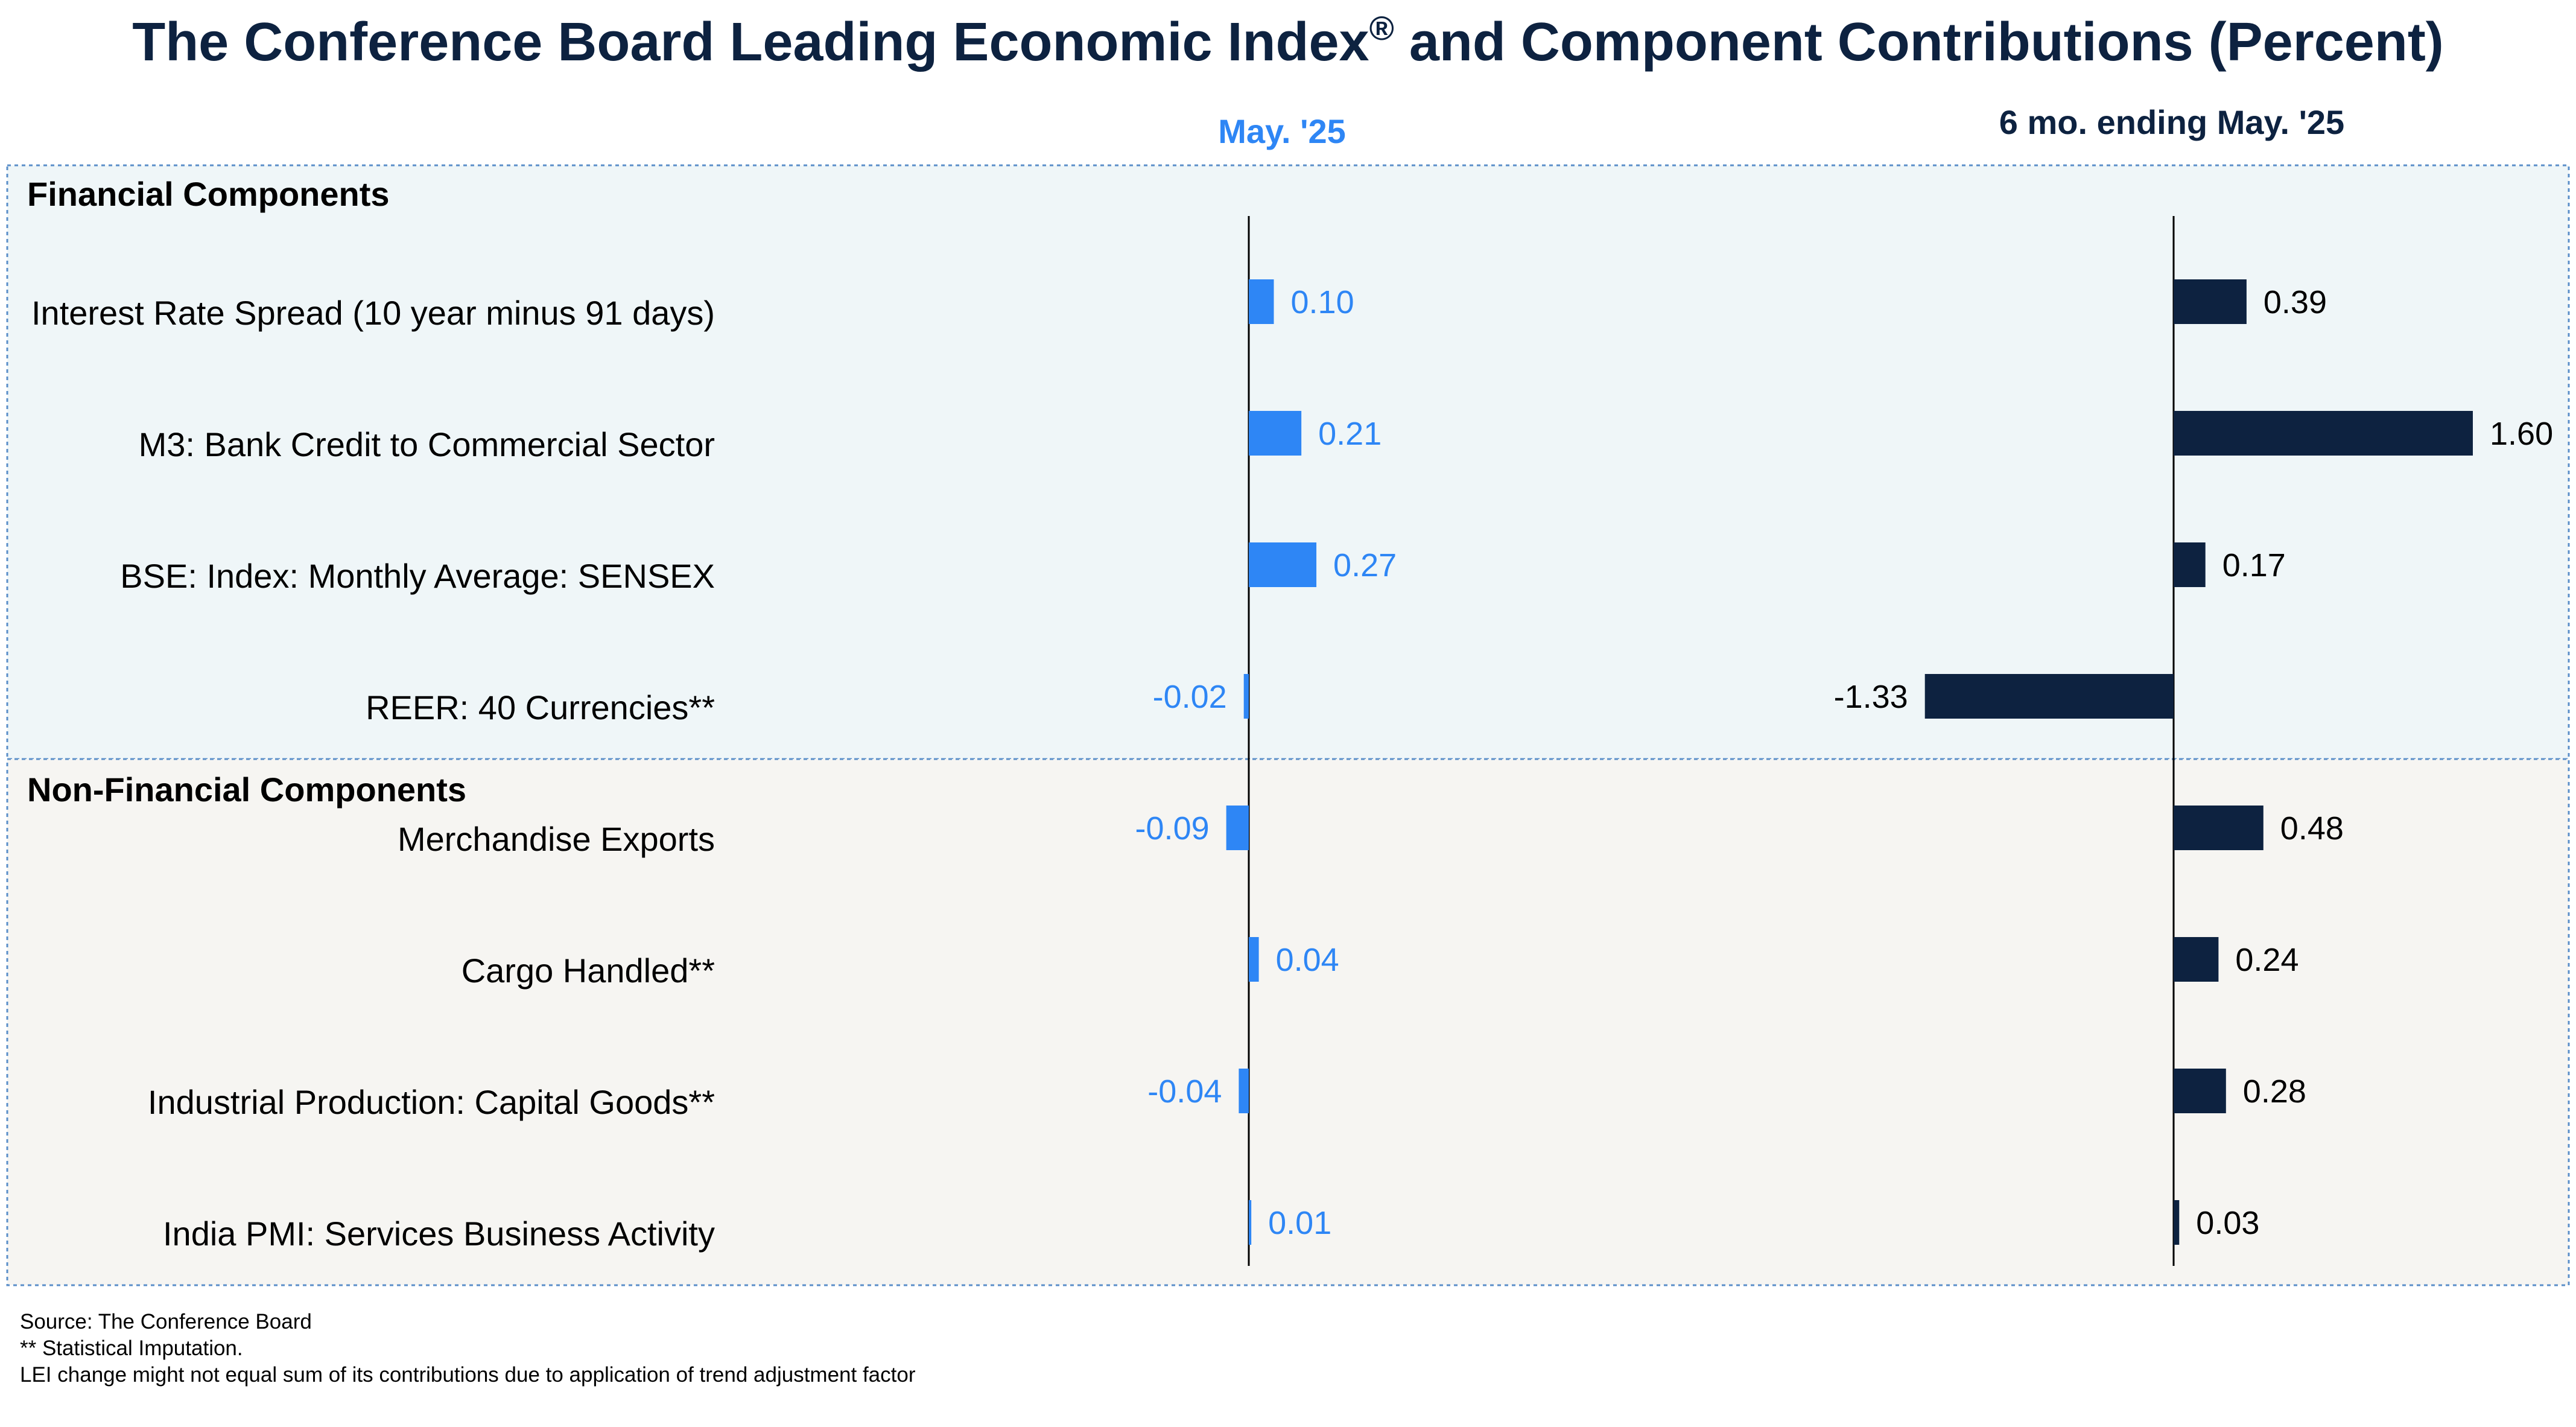 The height and width of the screenshot is (1427, 2576). What do you see at coordinates (1254, 960) in the screenshot?
I see `bar-may-25-cargo-handled` at bounding box center [1254, 960].